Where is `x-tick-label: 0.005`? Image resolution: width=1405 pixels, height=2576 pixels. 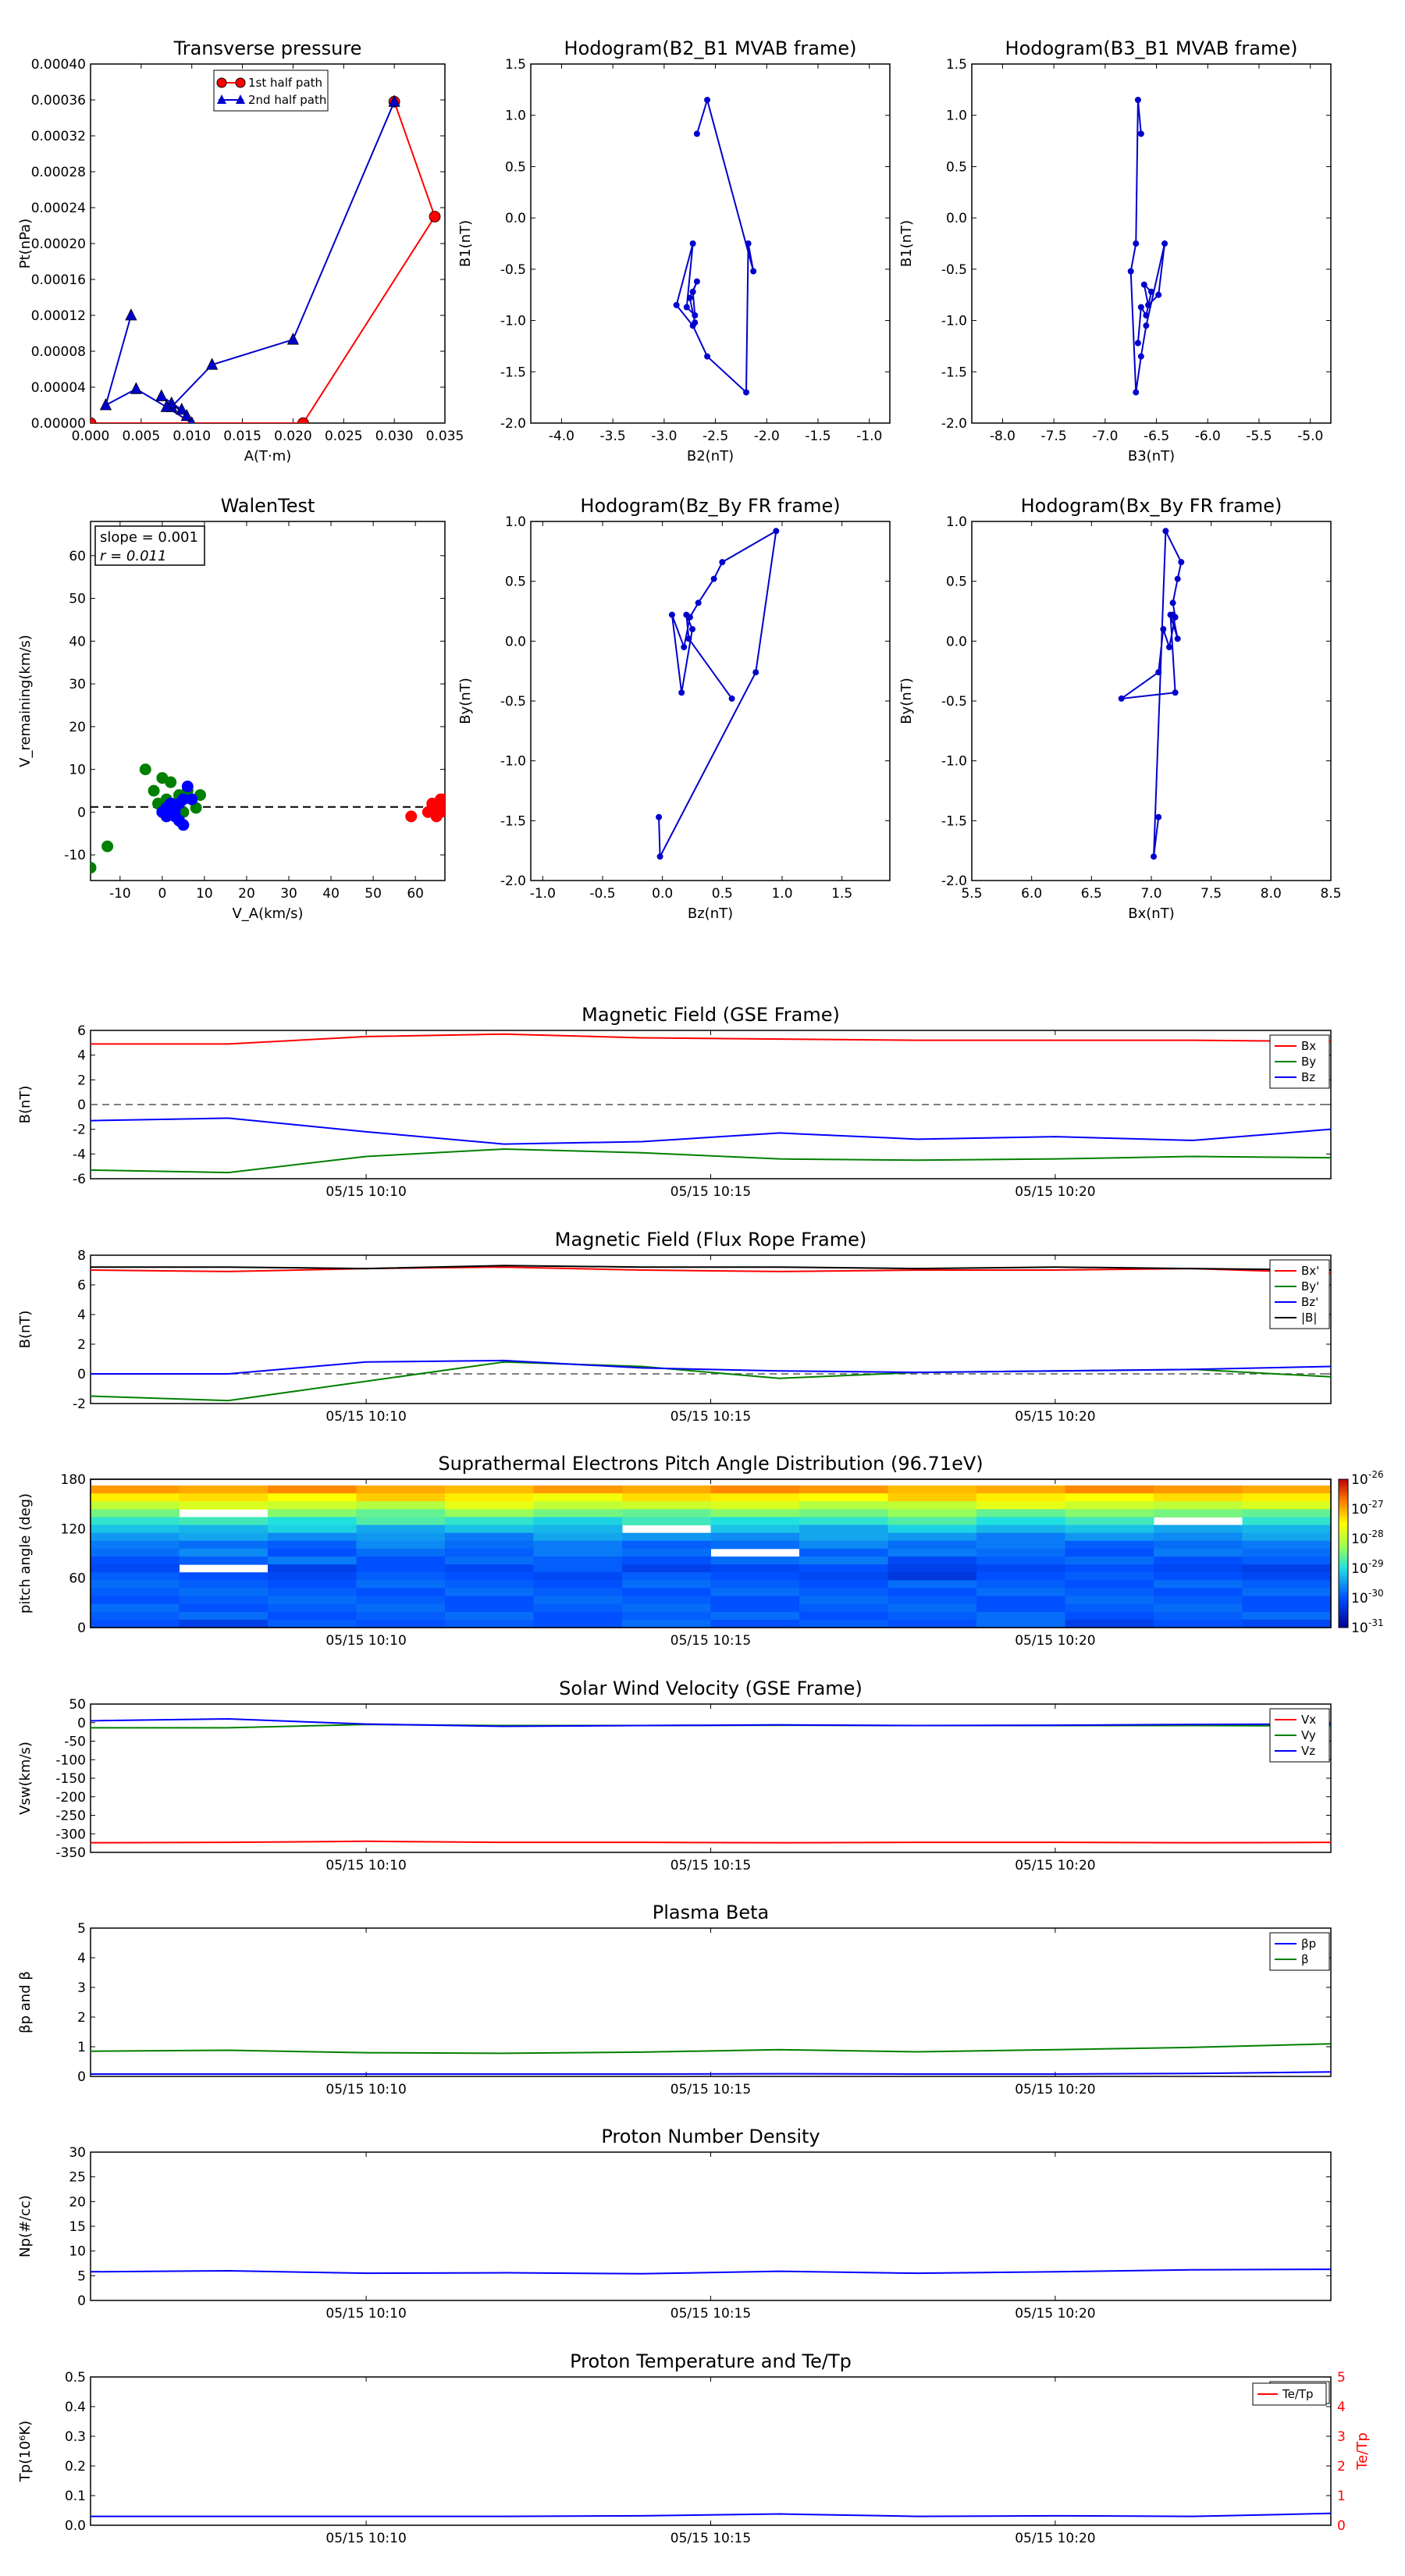 x-tick-label: 0.005 is located at coordinates (142, 436).